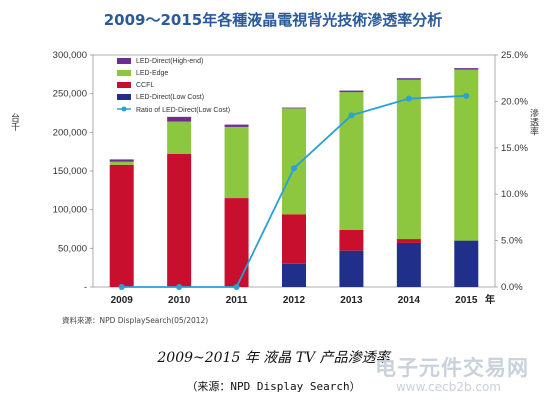 This screenshot has height=403, width=547. I want to click on right-axis-unit: 滲透率, so click(533, 122).